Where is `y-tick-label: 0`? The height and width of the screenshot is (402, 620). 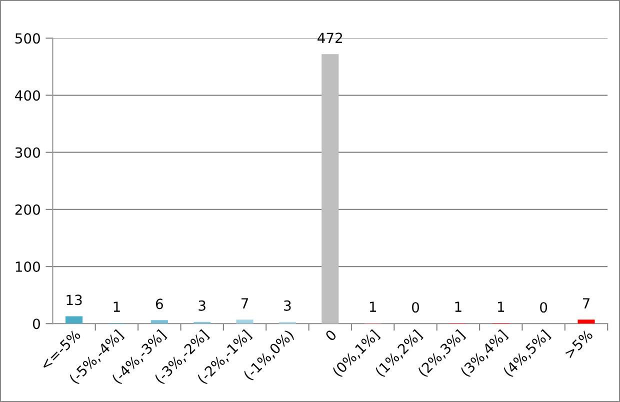
y-tick-label: 0 is located at coordinates (36, 324).